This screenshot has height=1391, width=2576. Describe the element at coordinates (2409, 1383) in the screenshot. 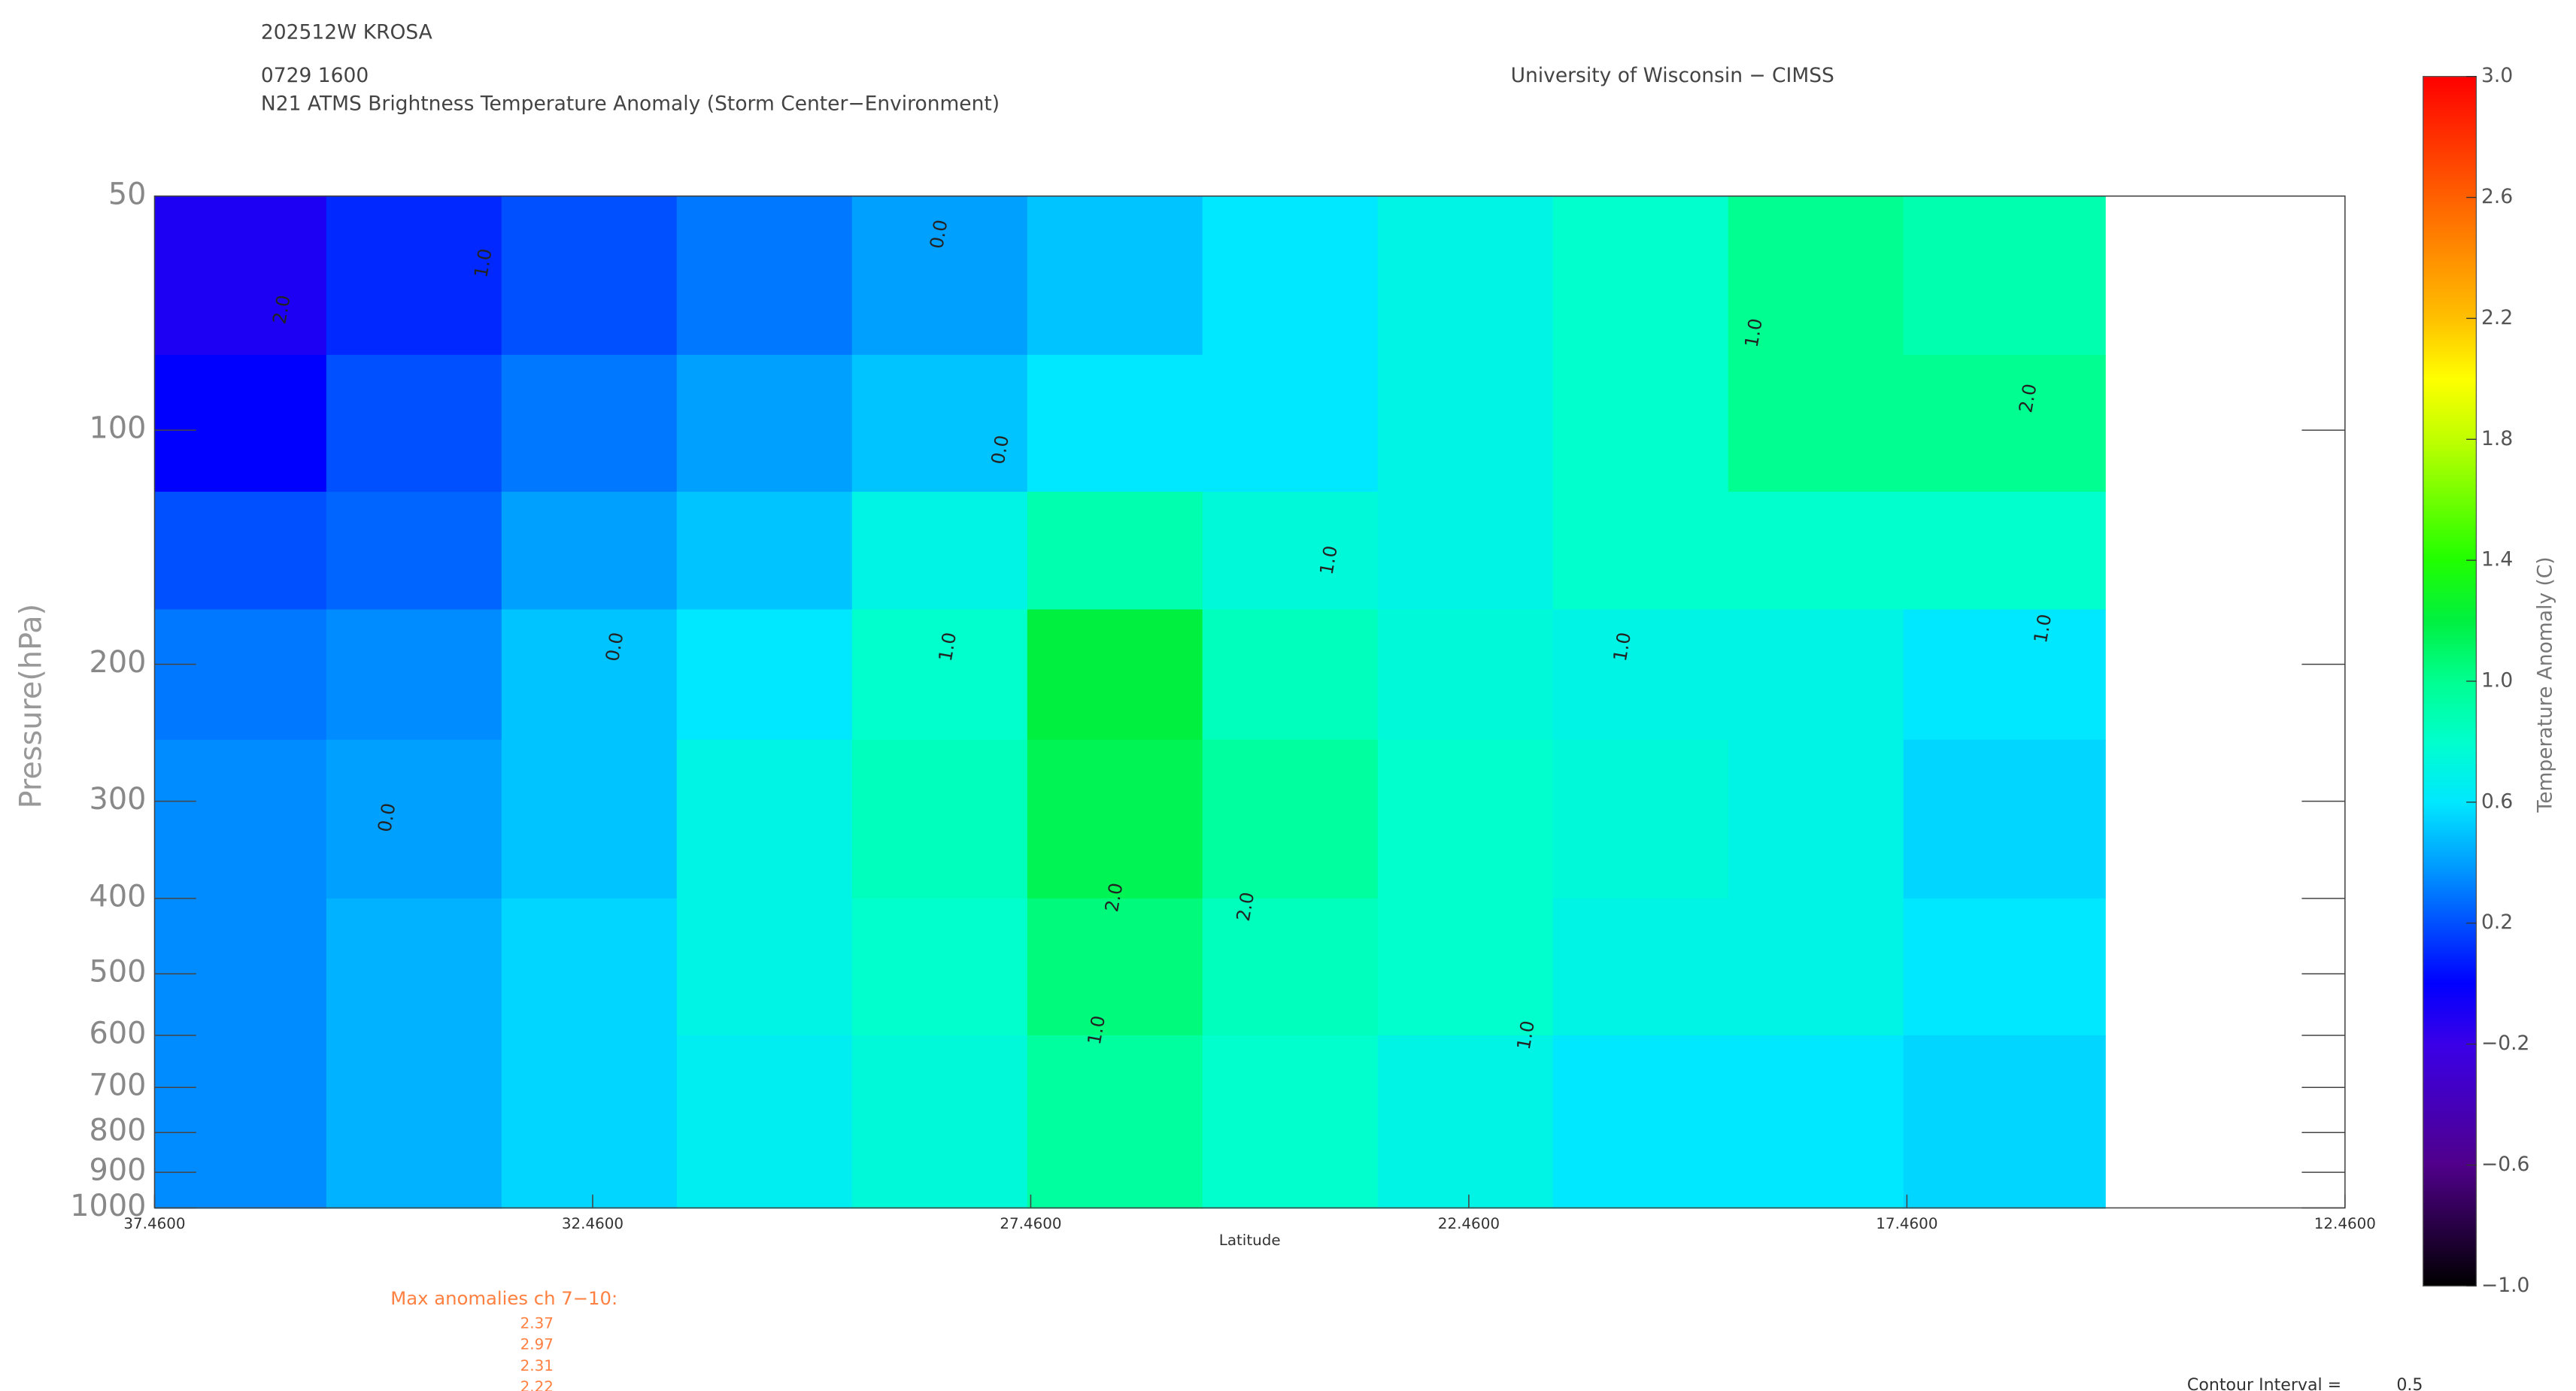

I see `contour-interval: 0.5` at that location.